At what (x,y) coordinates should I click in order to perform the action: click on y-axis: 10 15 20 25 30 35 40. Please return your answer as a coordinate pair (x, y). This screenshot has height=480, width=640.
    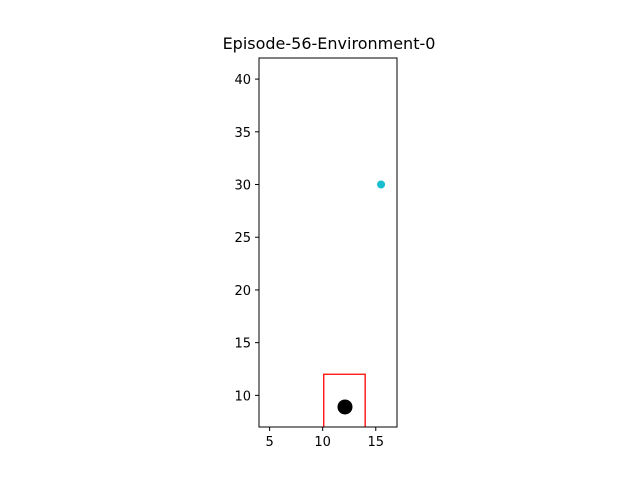
    Looking at the image, I should click on (246, 238).